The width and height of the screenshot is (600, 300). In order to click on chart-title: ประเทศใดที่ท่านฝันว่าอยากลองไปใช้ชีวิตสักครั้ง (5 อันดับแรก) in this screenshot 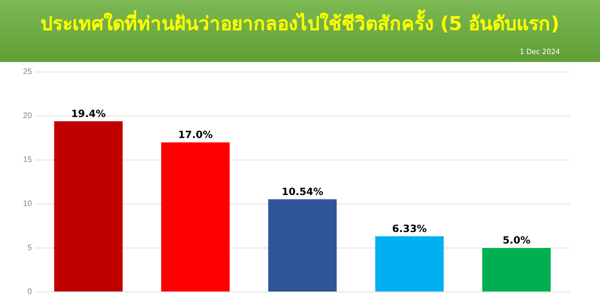, I will do `click(300, 22)`.